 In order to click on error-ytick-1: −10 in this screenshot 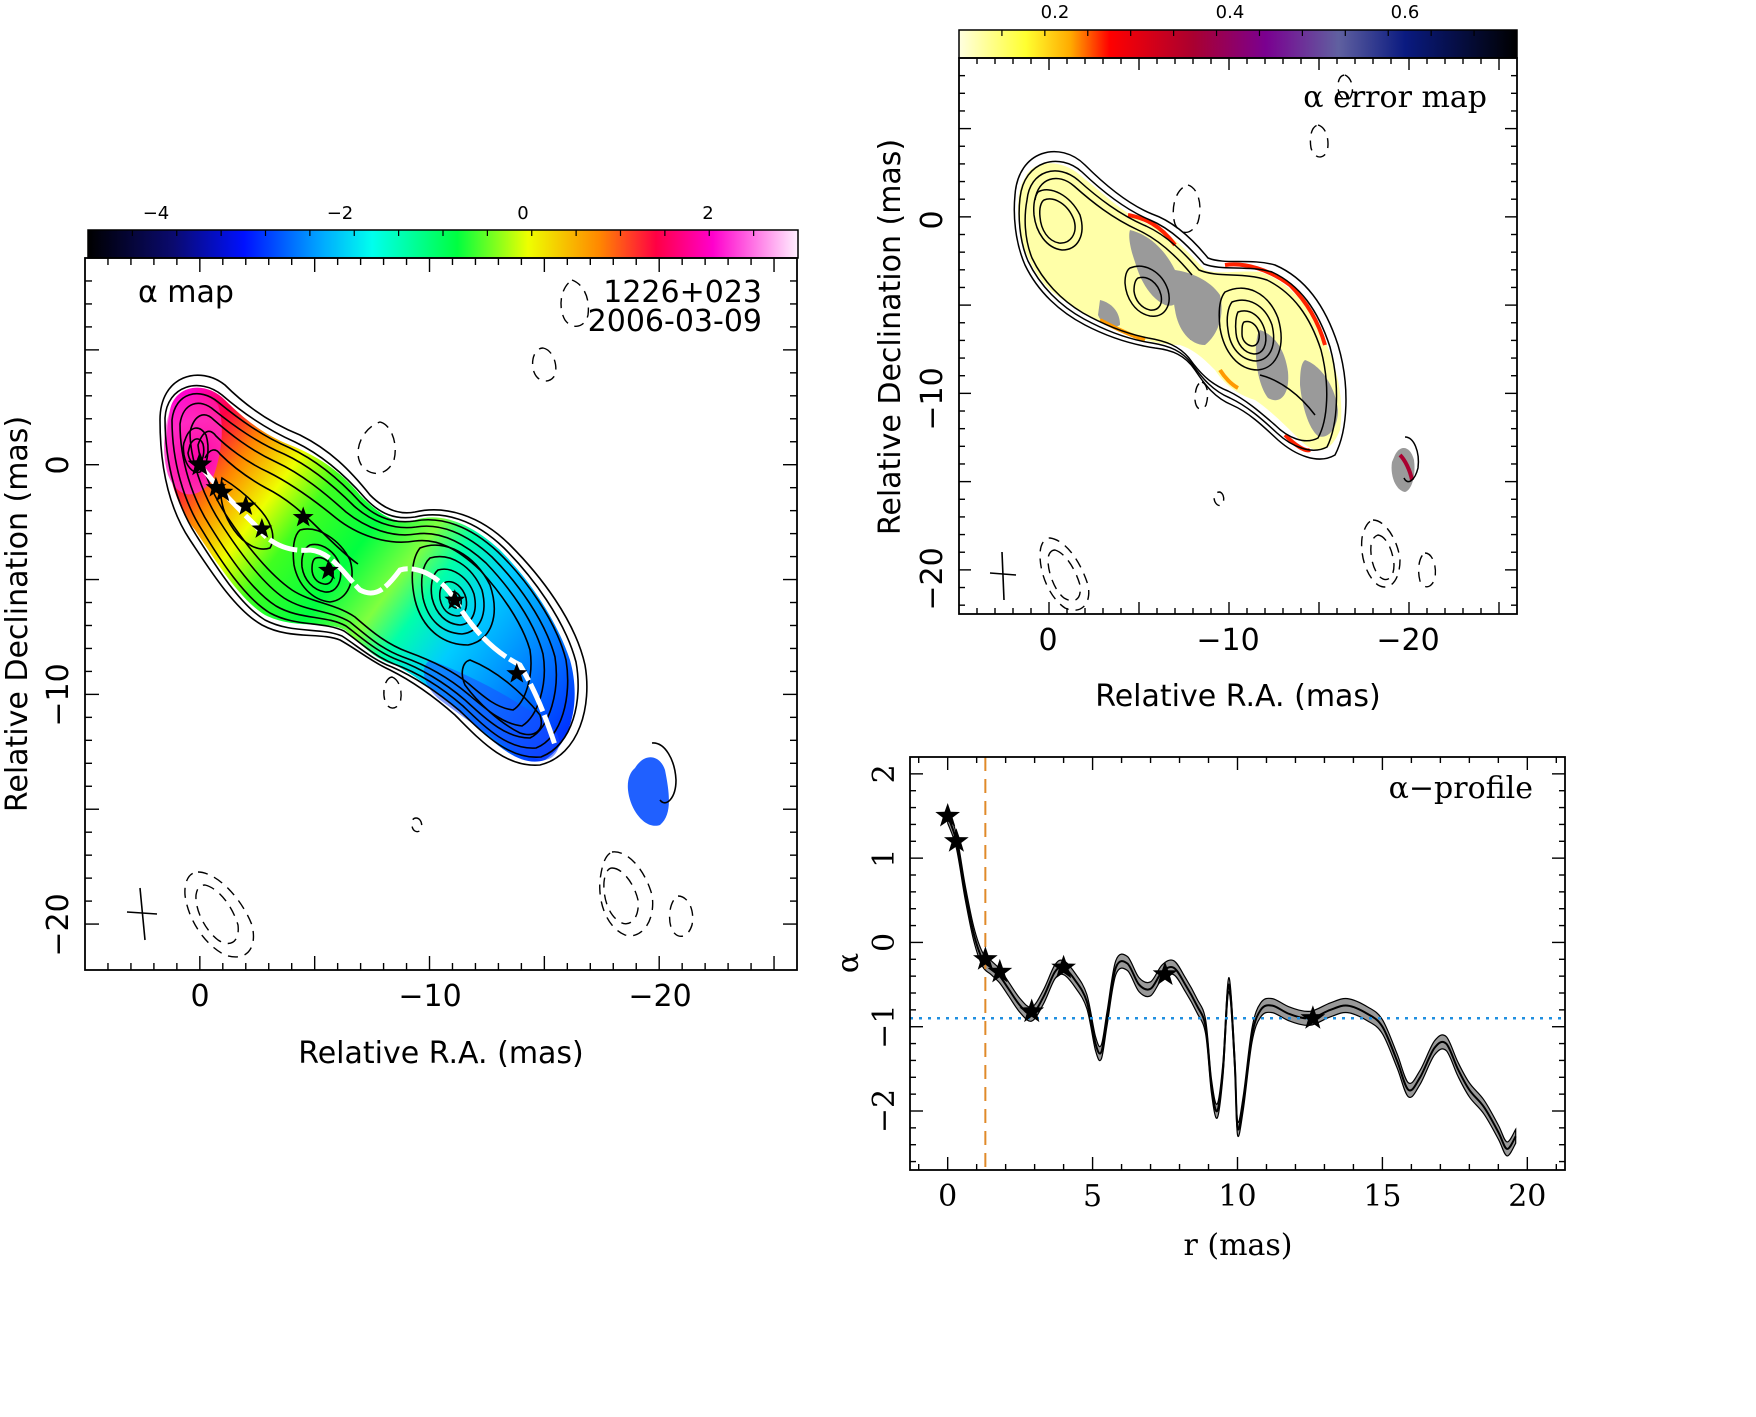, I will do `click(932, 398)`.